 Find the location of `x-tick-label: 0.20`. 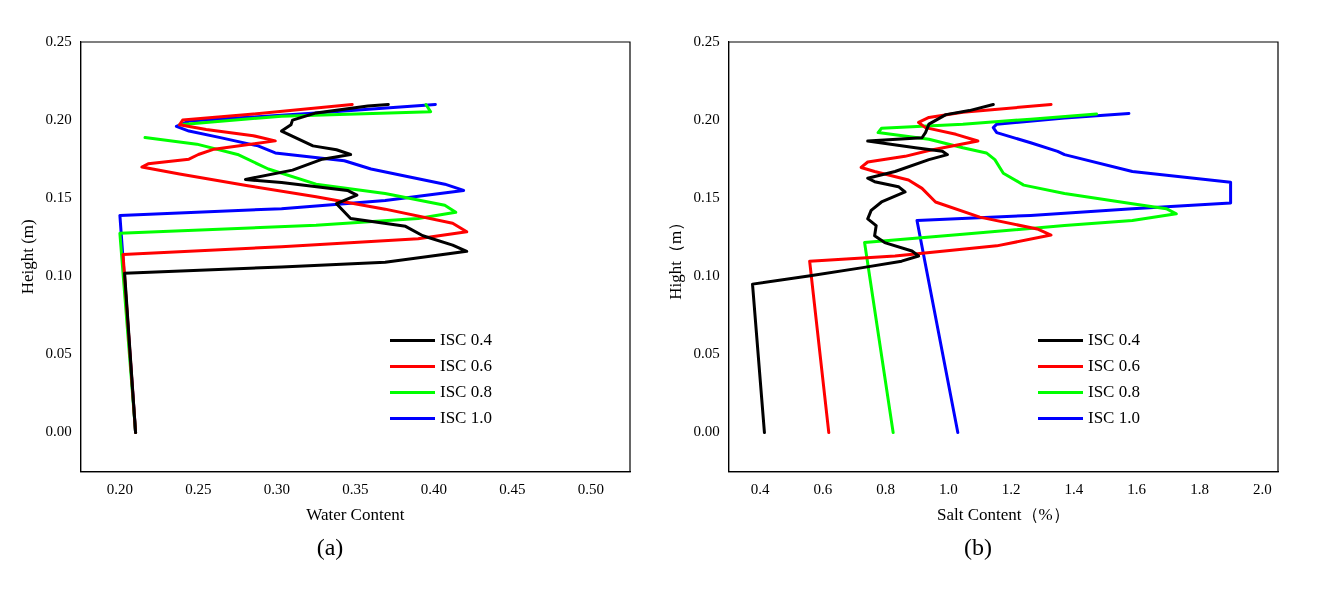

x-tick-label: 0.20 is located at coordinates (120, 488).